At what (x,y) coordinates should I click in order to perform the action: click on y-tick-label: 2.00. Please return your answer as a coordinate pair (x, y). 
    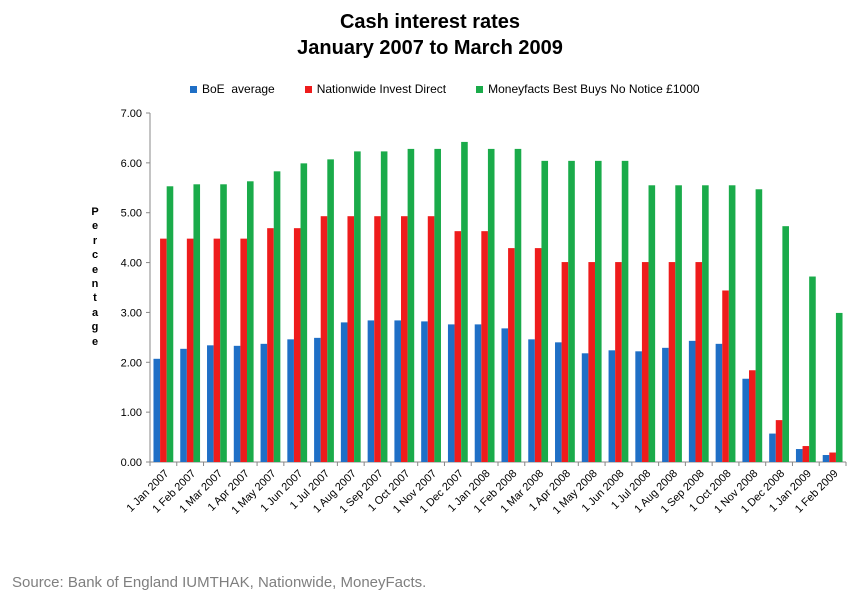
    Looking at the image, I should click on (131, 363).